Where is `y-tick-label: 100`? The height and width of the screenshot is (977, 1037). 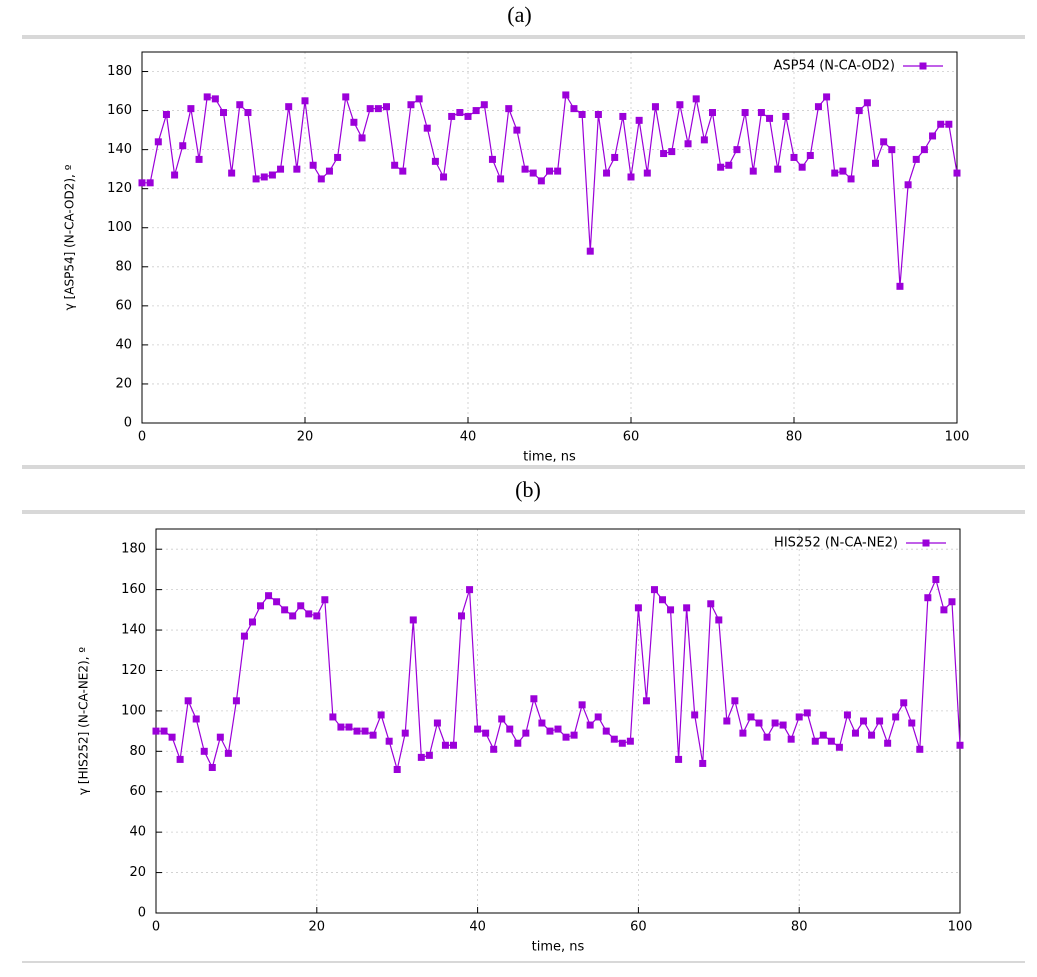 y-tick-label: 100 is located at coordinates (133, 710).